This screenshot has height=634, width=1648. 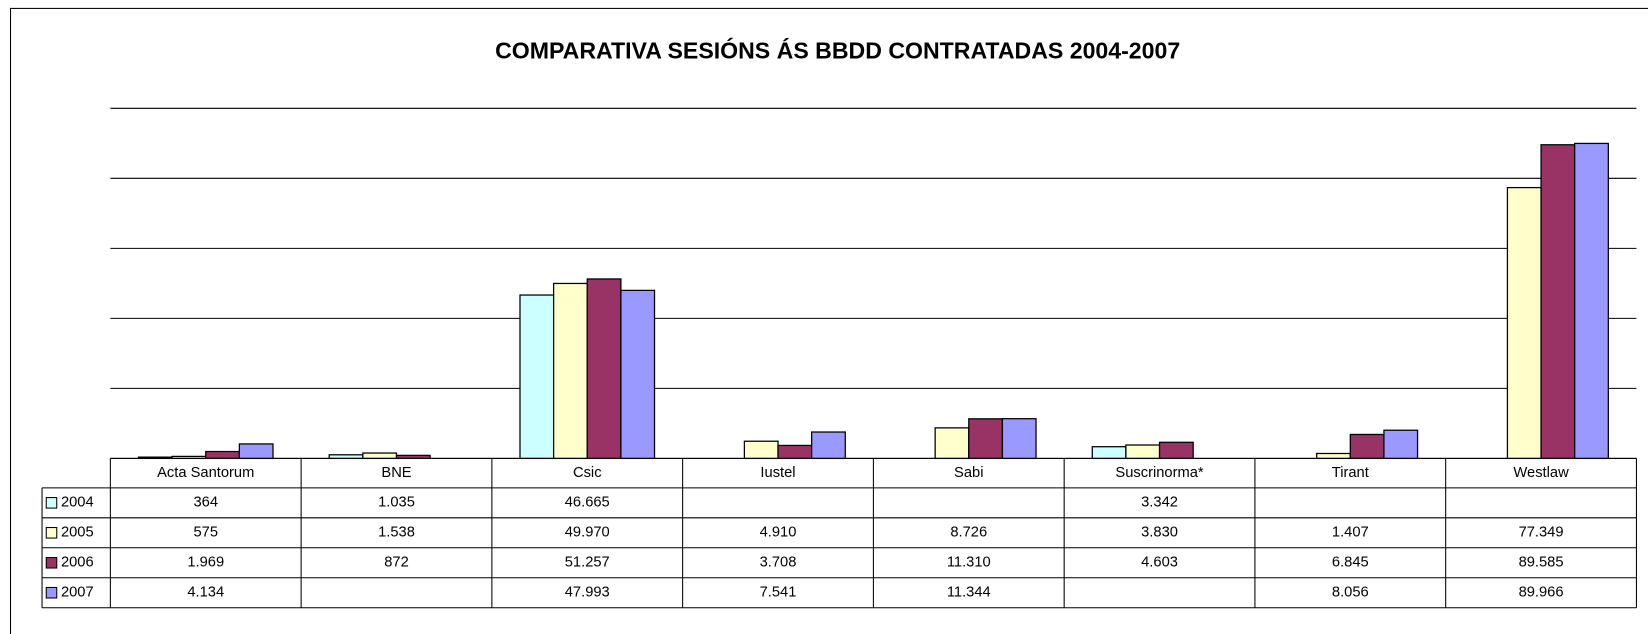 I want to click on legend-label: 2005, so click(x=77, y=533).